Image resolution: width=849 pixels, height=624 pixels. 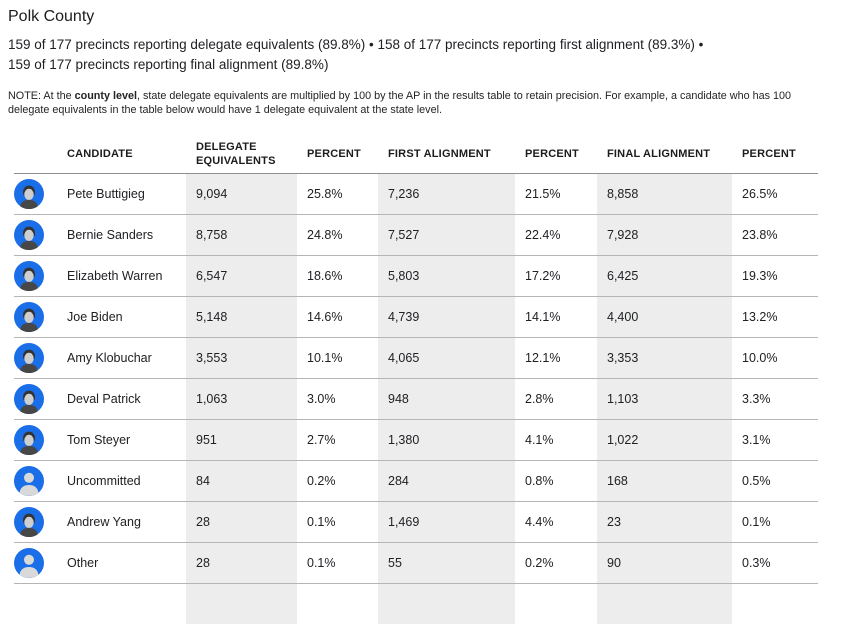 I want to click on candidate-cell: Tom Steyer, so click(x=100, y=439).